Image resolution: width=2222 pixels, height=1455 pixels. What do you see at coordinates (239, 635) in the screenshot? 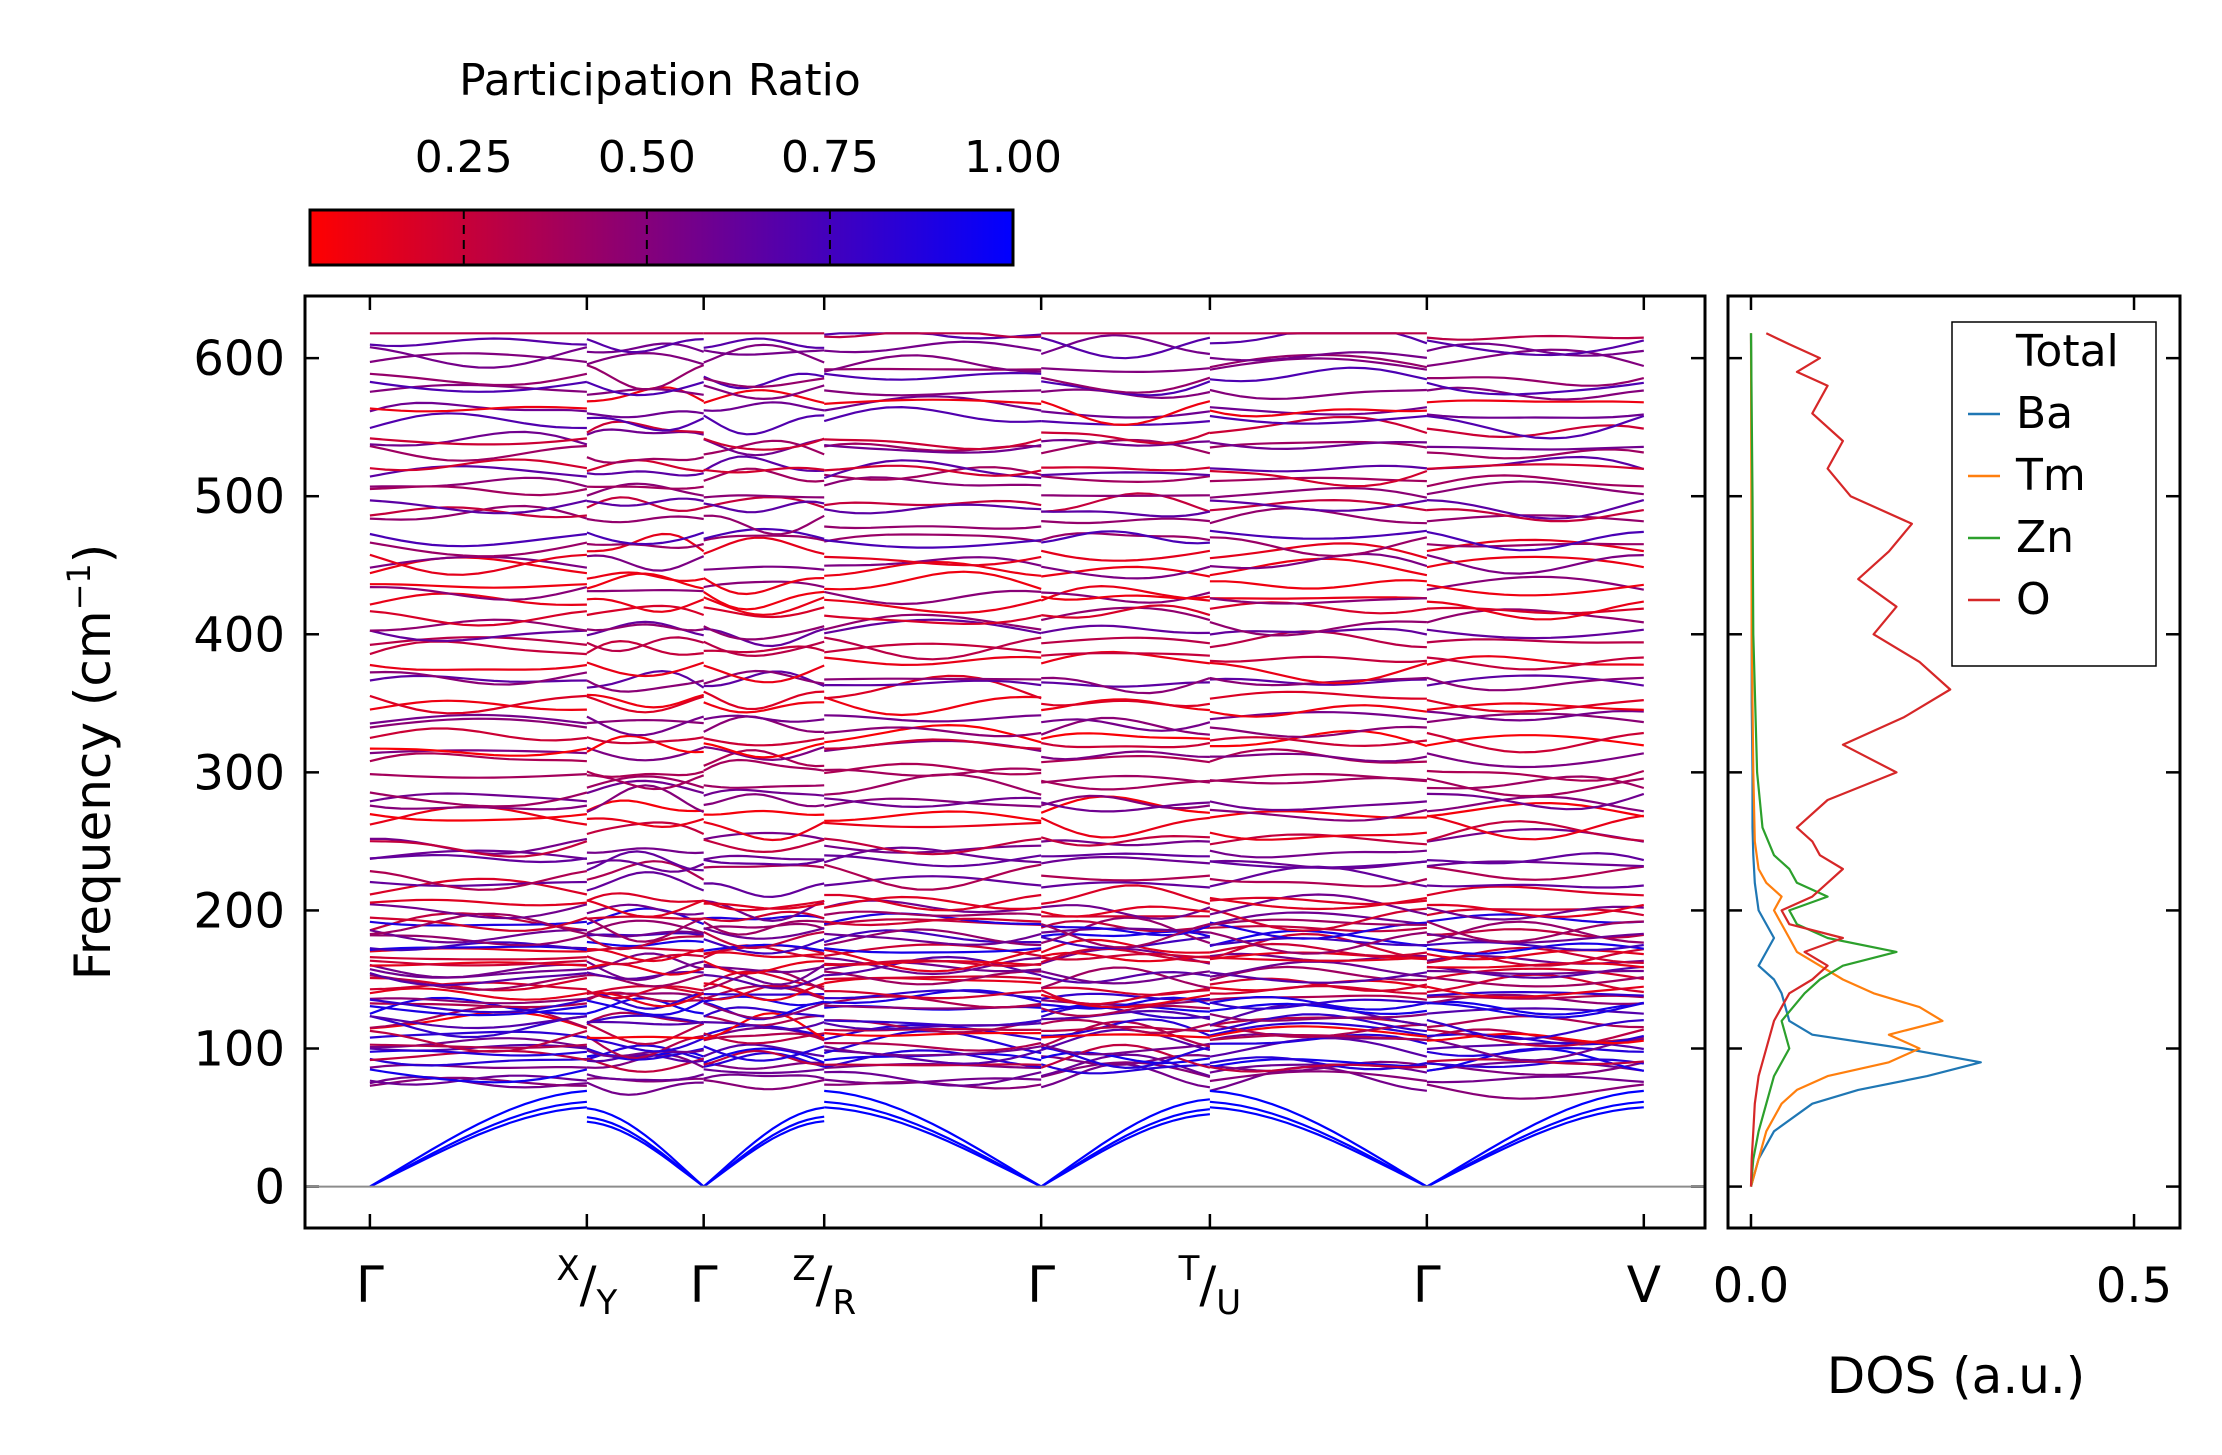
I see `y-tick-label: 400` at bounding box center [239, 635].